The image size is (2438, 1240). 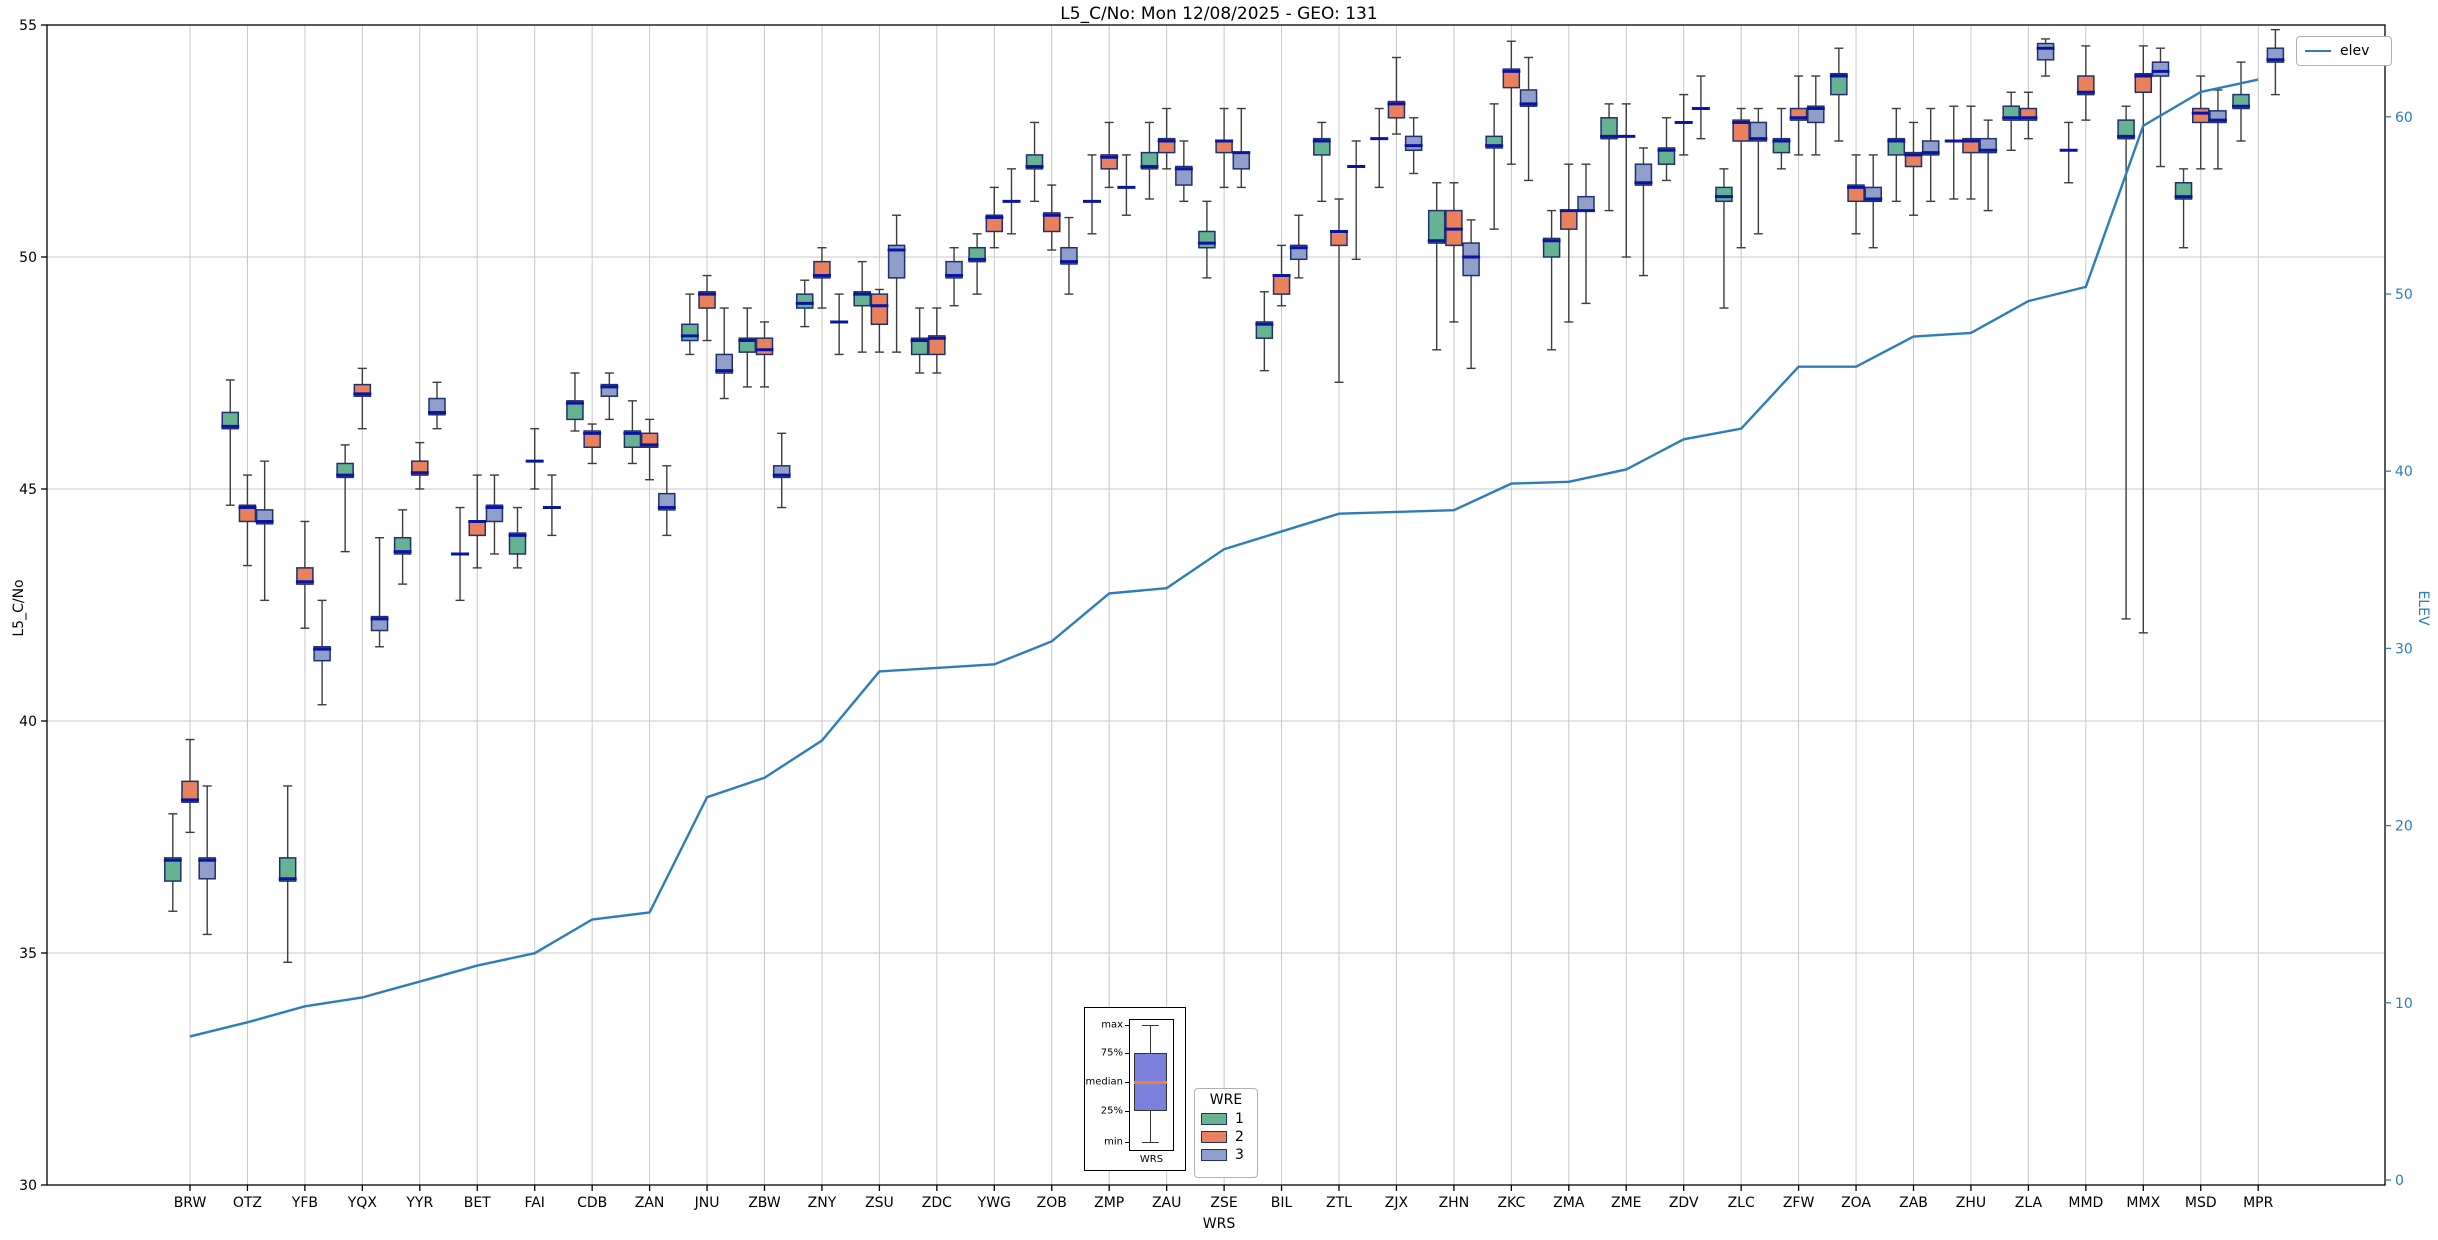 What do you see at coordinates (2423, 608) in the screenshot?
I see `y-axis-label-right: ELEV` at bounding box center [2423, 608].